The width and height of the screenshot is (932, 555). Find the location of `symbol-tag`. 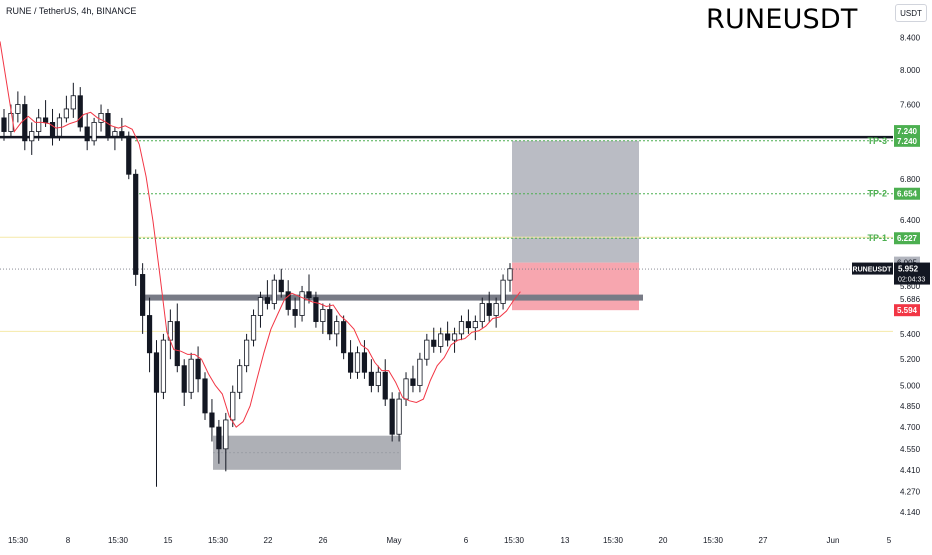

symbol-tag is located at coordinates (872, 268).